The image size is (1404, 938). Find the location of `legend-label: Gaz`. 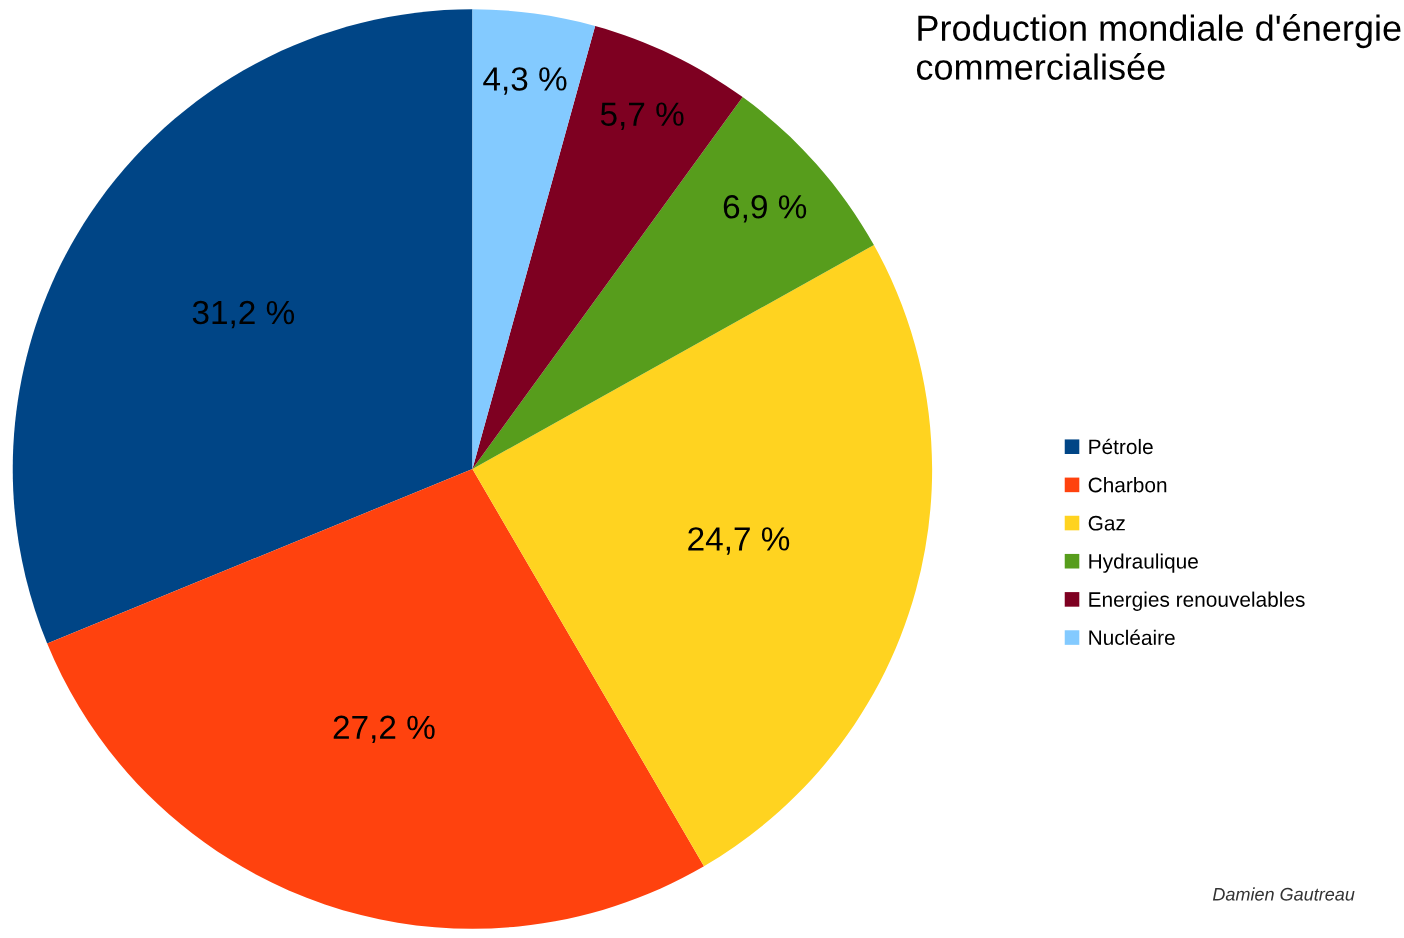

legend-label: Gaz is located at coordinates (1106, 523).